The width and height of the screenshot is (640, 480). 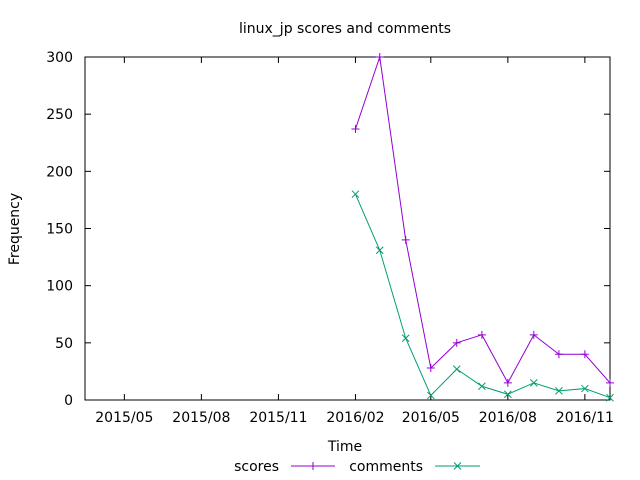 What do you see at coordinates (59, 287) in the screenshot?
I see `y-tick-label: 100` at bounding box center [59, 287].